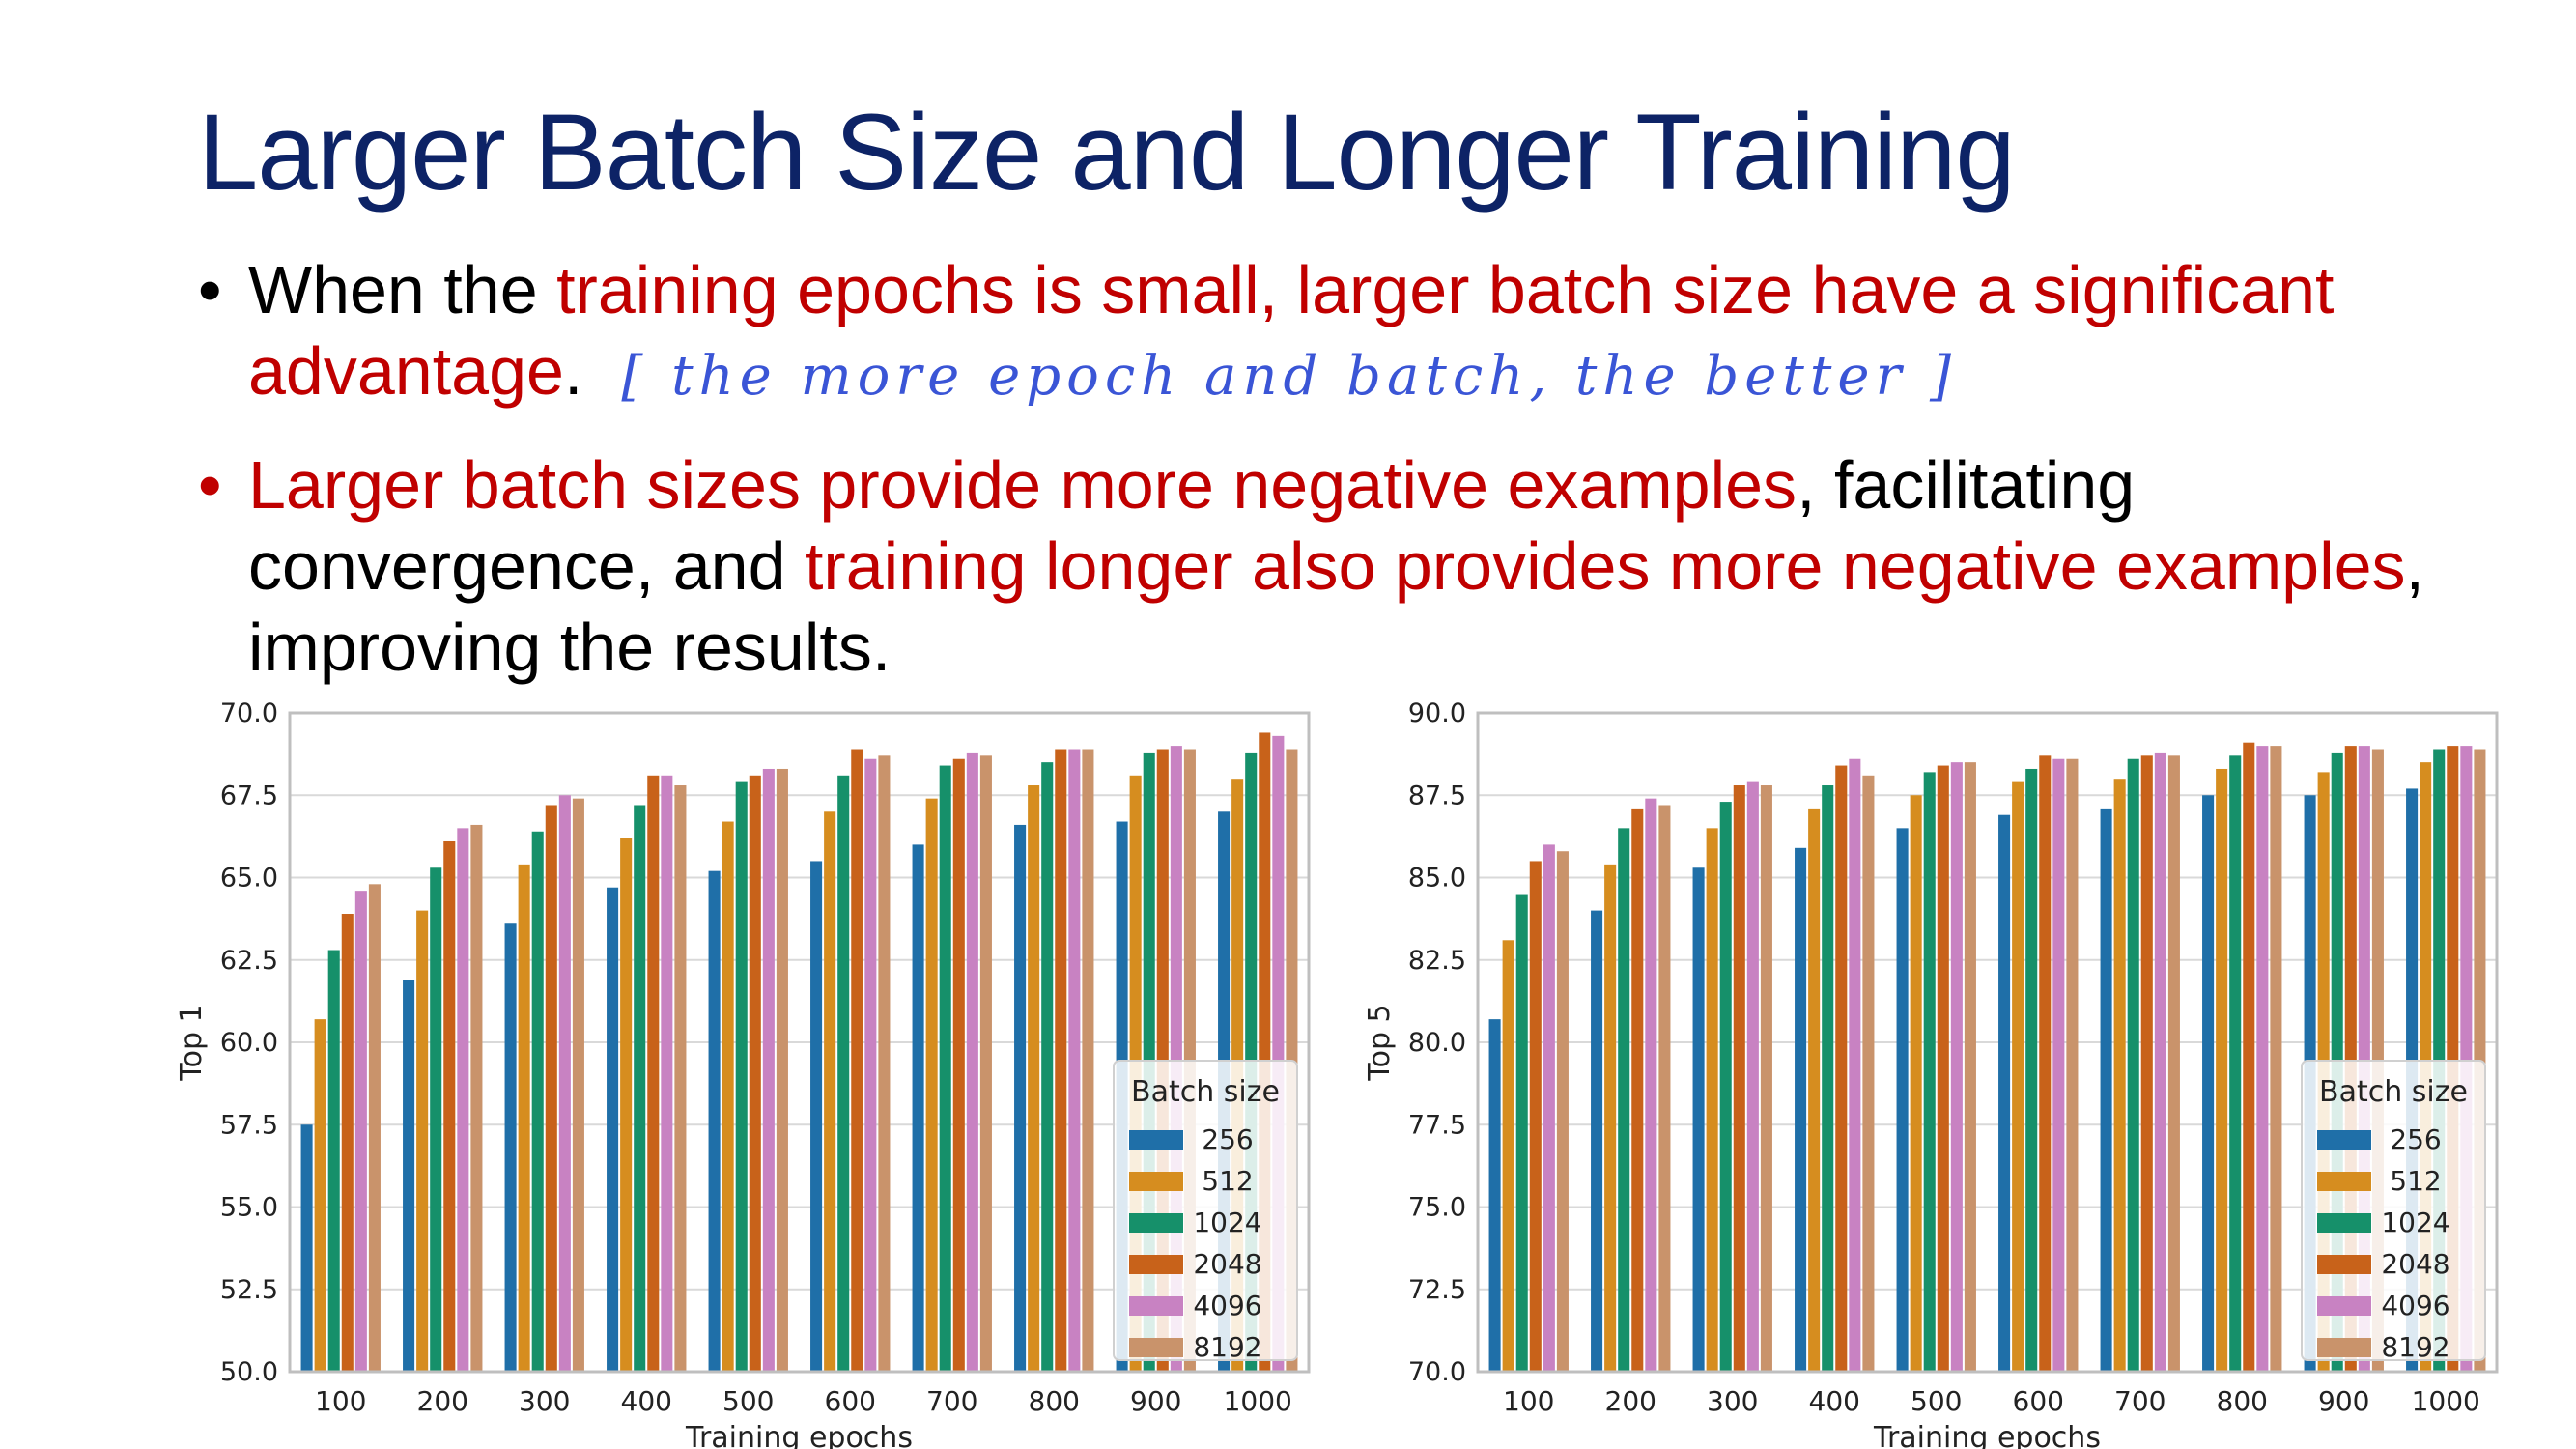 This screenshot has height=1449, width=2576. I want to click on x-tick-label: 100, so click(340, 1401).